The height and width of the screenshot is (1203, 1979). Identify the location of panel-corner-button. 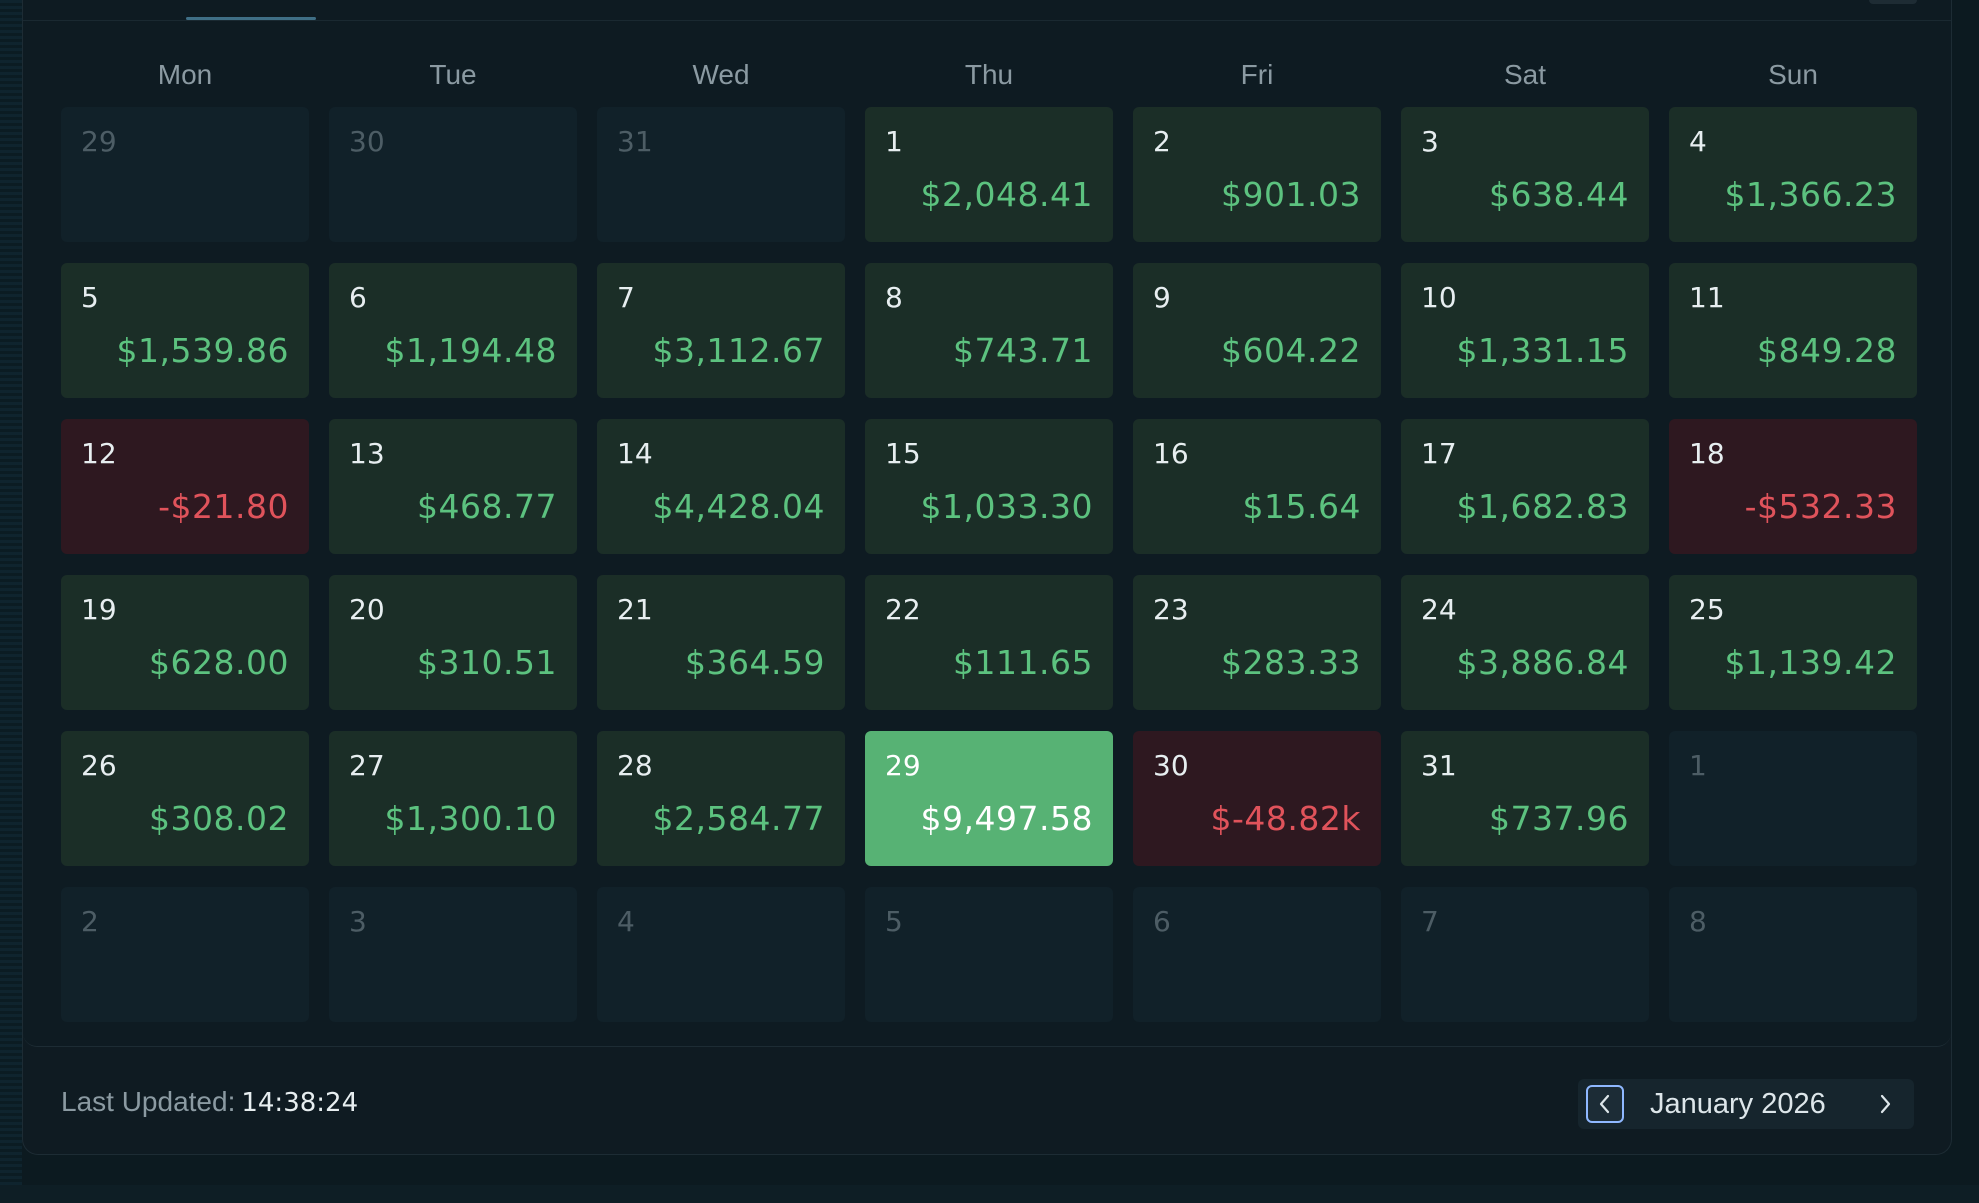
(1893, 2).